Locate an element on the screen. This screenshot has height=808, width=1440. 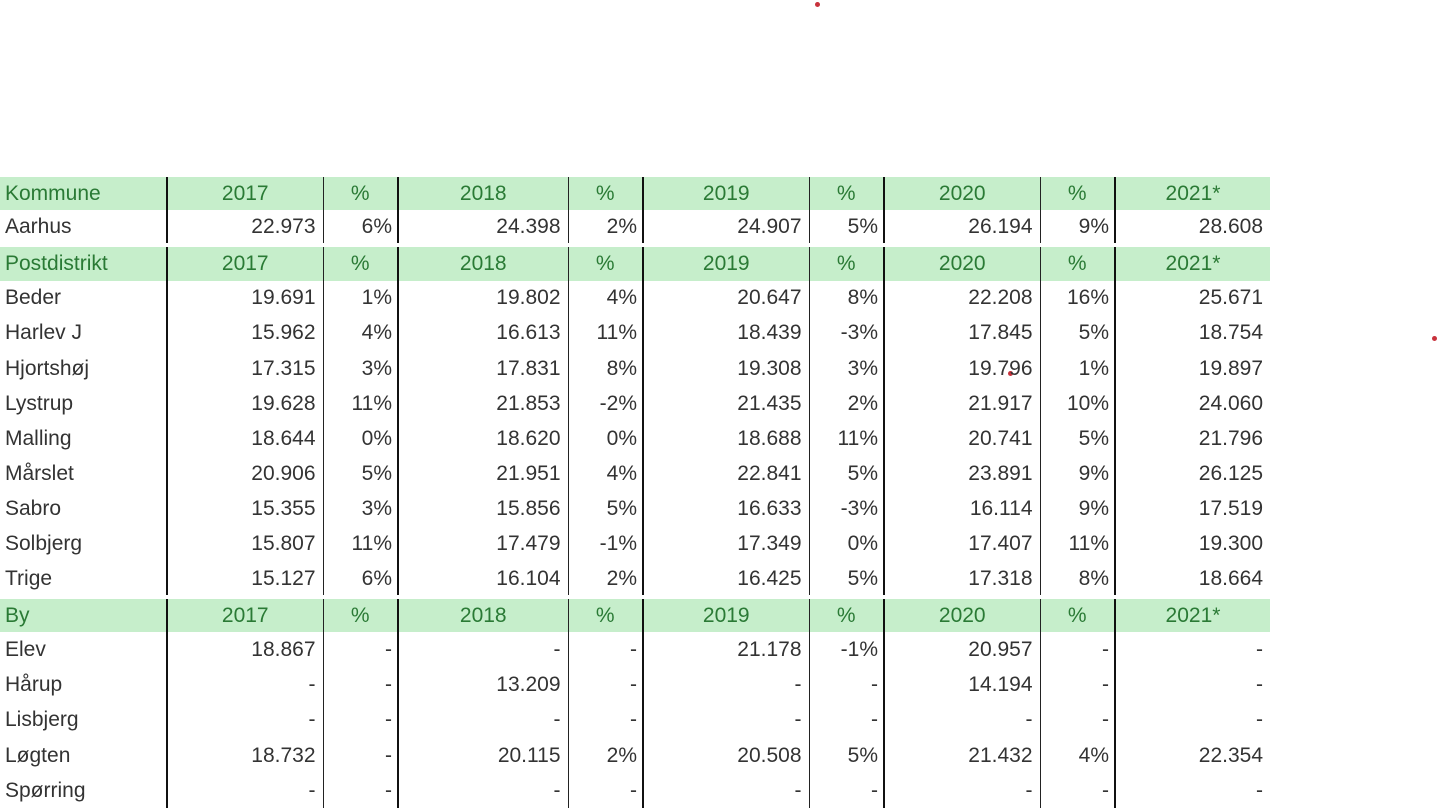
row-name-cell: Elev is located at coordinates (84, 650).